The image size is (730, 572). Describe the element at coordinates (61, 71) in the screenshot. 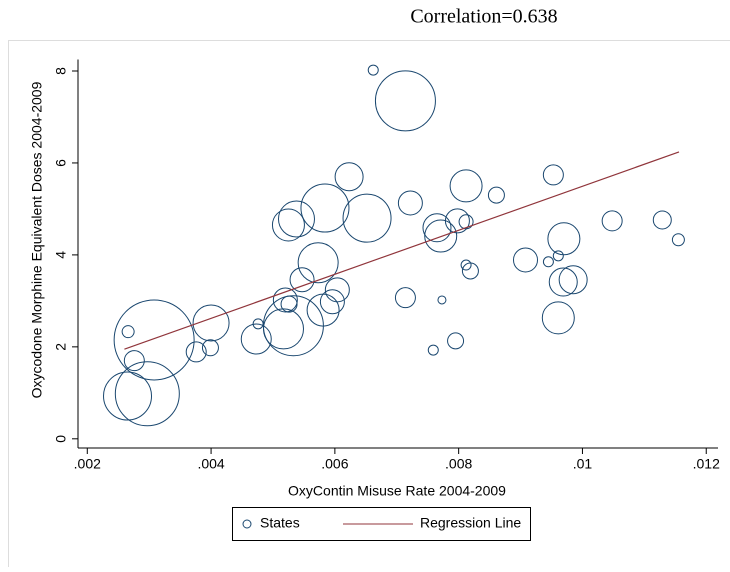

I see `y-tick-label: 8` at that location.